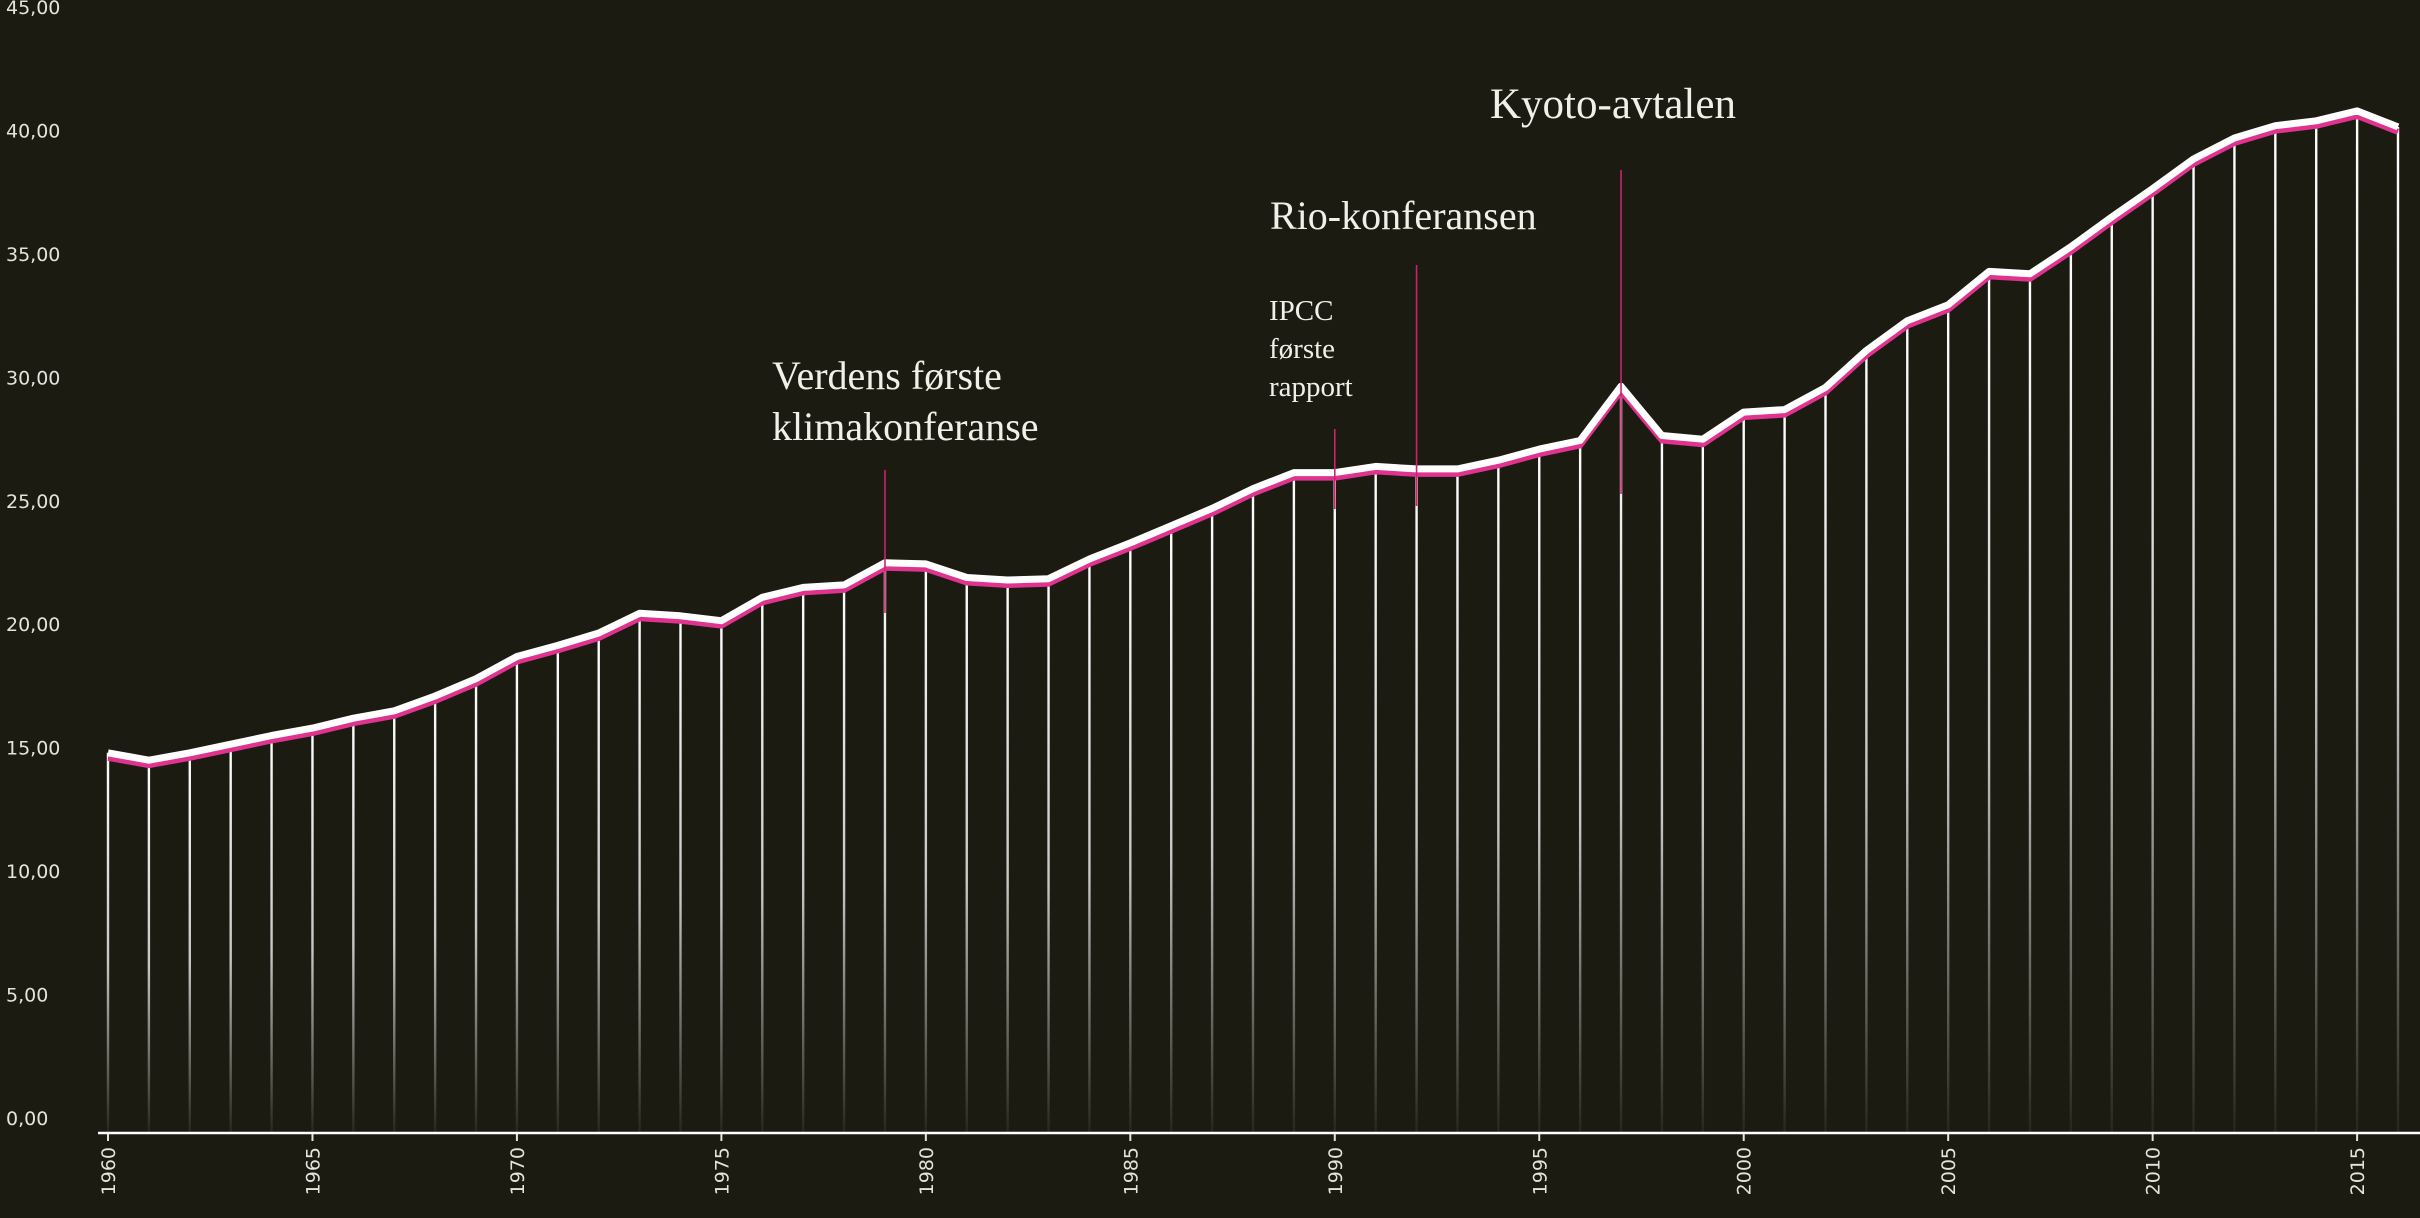 The height and width of the screenshot is (1218, 2420). What do you see at coordinates (1302, 349) in the screenshot?
I see `annotation-text: første` at bounding box center [1302, 349].